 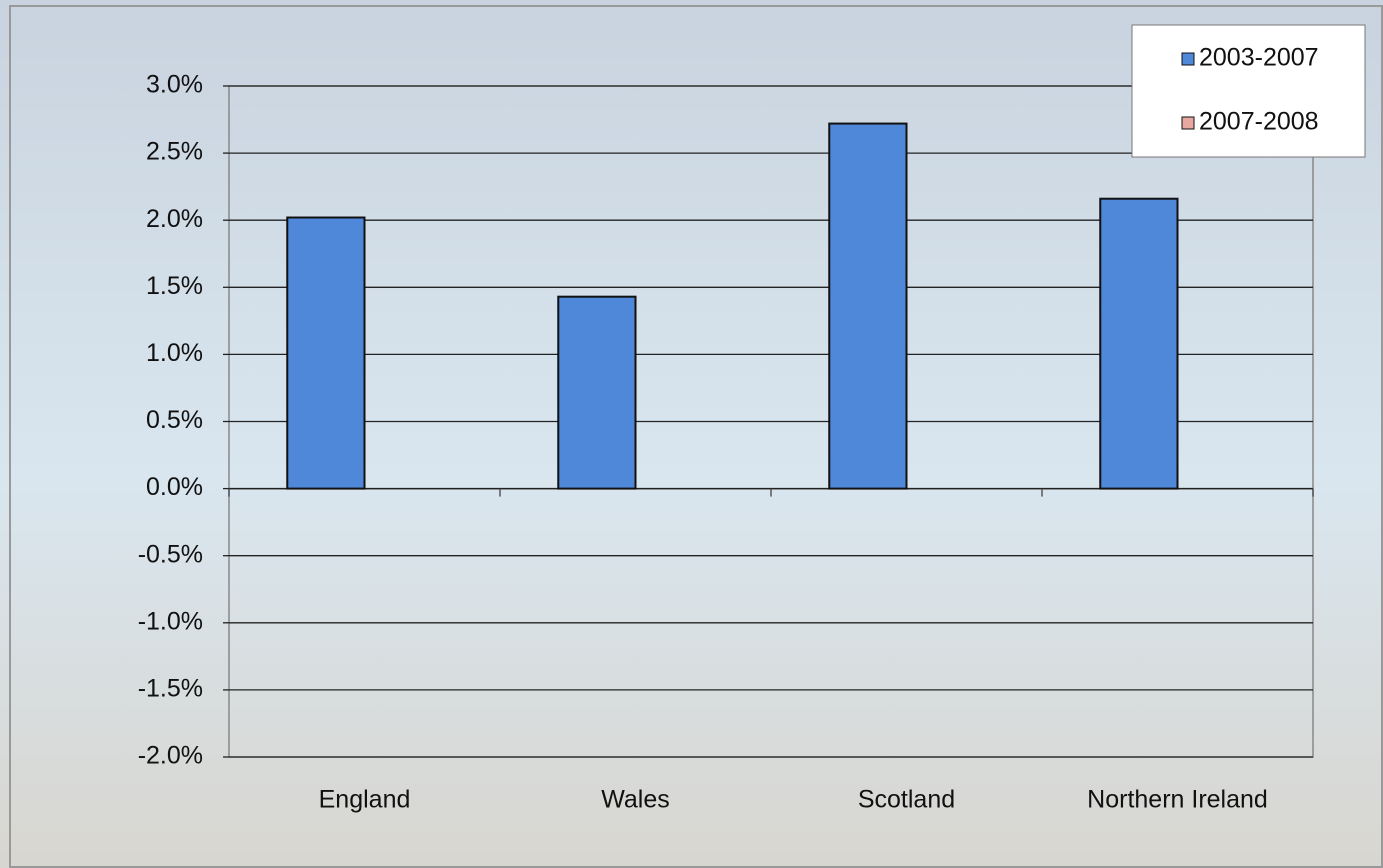 What do you see at coordinates (170, 621) in the screenshot?
I see `y-tick-label: -1.0%` at bounding box center [170, 621].